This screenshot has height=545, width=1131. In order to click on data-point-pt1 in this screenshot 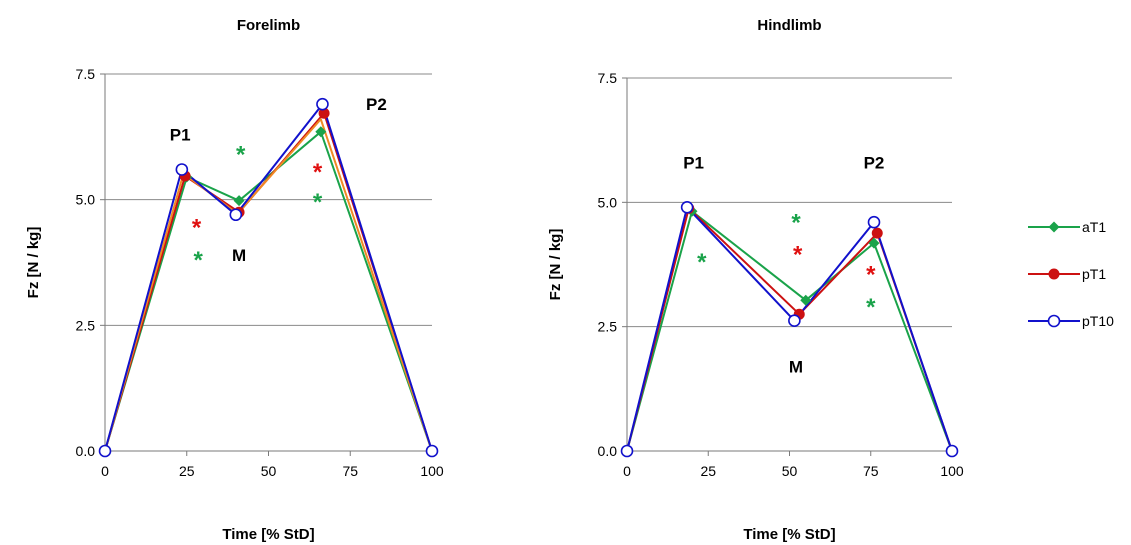, I will do `click(877, 233)`.